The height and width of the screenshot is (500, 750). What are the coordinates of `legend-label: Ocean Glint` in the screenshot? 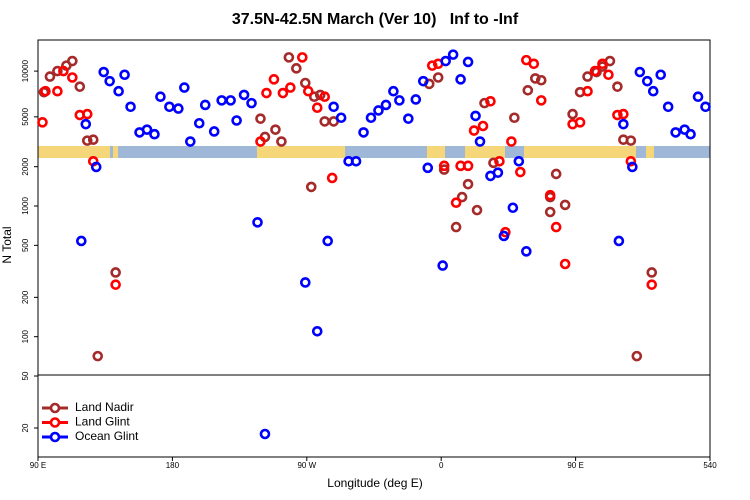 It's located at (107, 436).